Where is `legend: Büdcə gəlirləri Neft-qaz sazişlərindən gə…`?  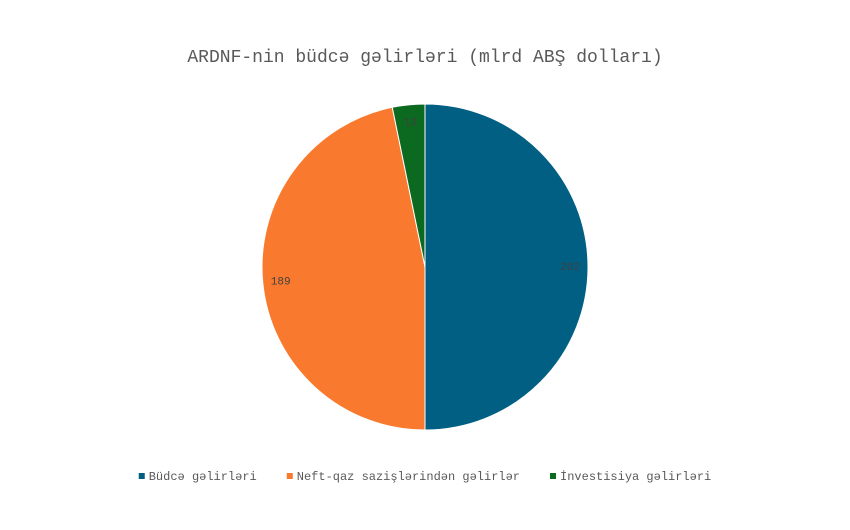 legend: Büdcə gəlirləri Neft-qaz sazişlərindən gə… is located at coordinates (424, 476).